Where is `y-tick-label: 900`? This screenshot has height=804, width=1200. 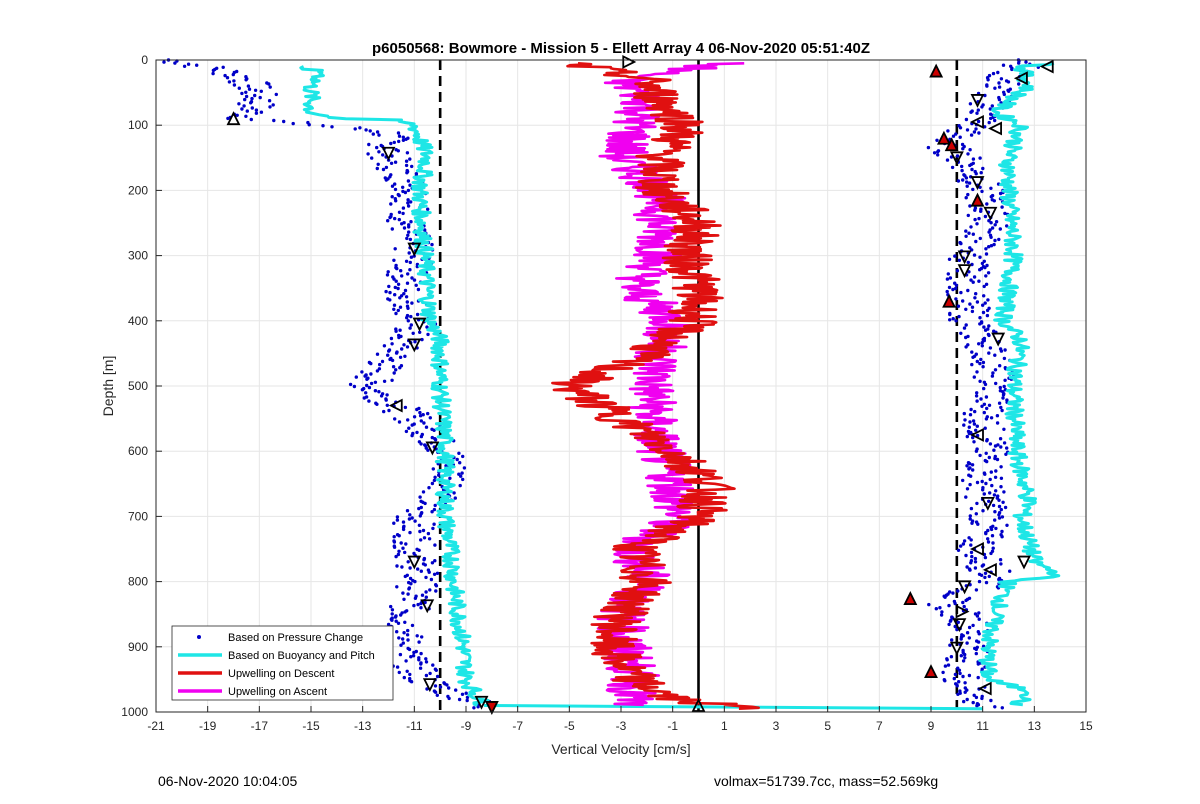
y-tick-label: 900 is located at coordinates (138, 647).